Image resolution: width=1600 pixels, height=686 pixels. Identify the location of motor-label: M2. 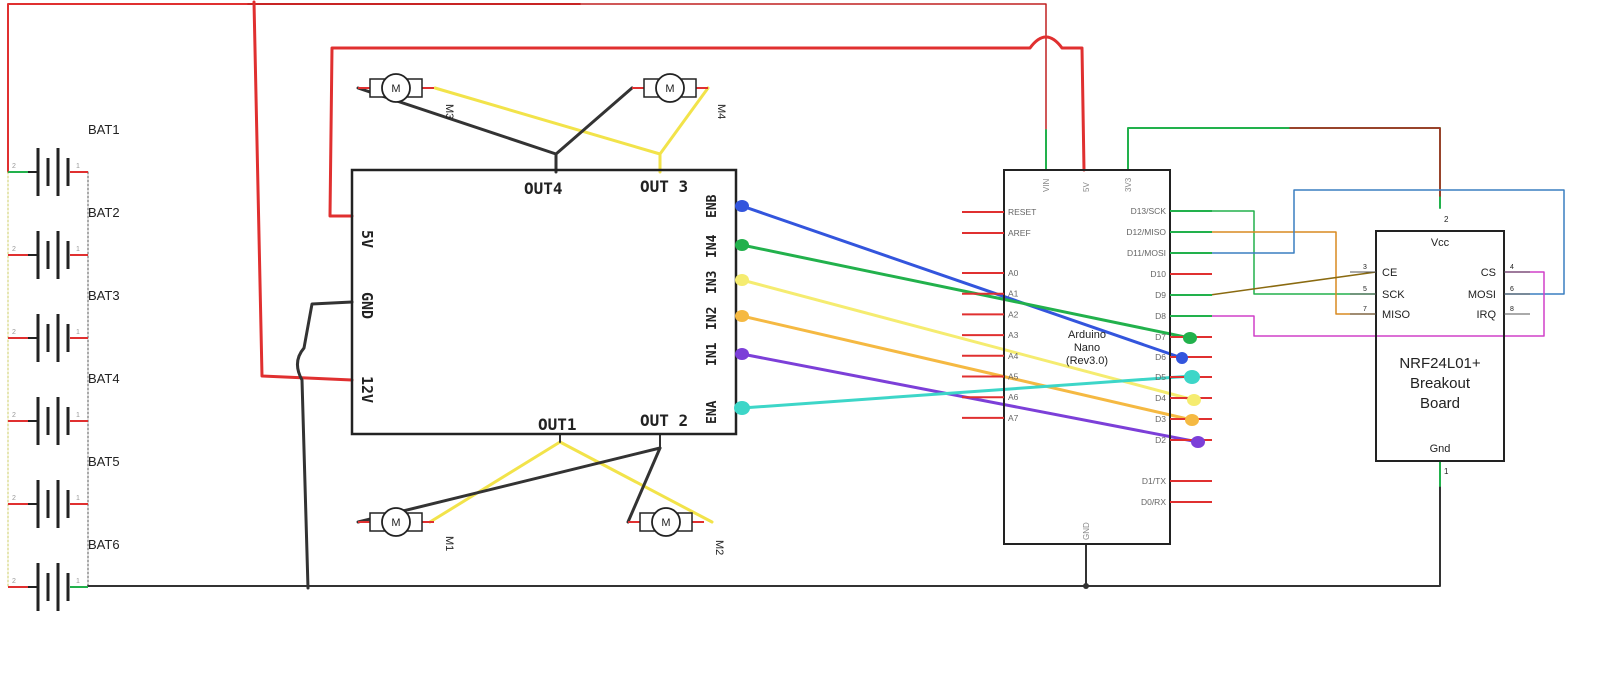
(719, 547).